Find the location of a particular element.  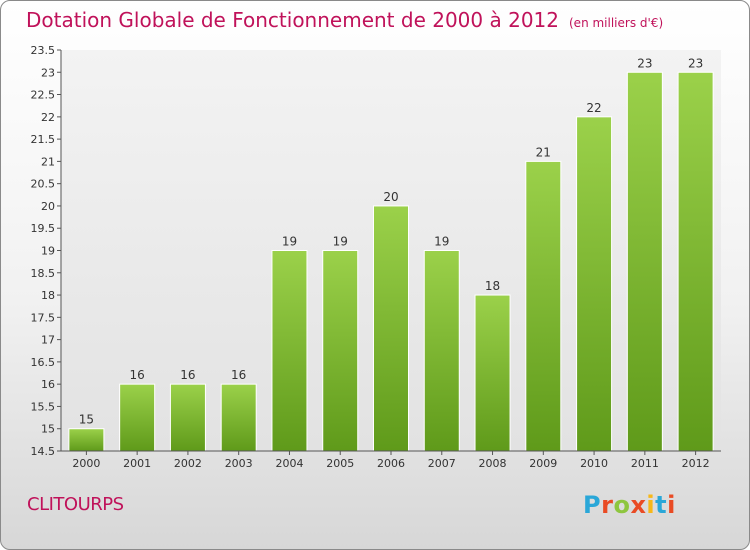

x-tick-label: 2005 is located at coordinates (340, 463).